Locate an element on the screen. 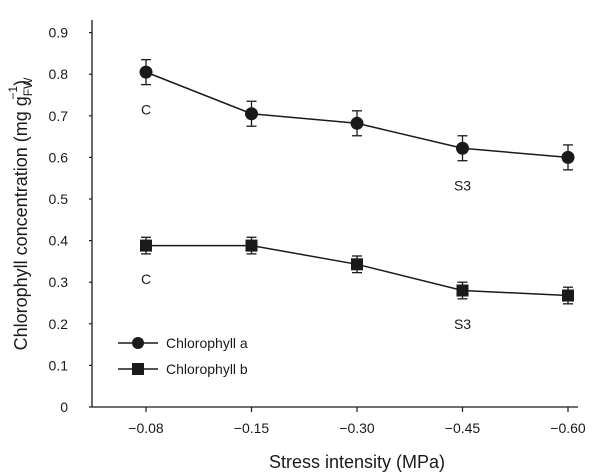 The width and height of the screenshot is (593, 475). y-axis-label-close: ) is located at coordinates (21, 83).